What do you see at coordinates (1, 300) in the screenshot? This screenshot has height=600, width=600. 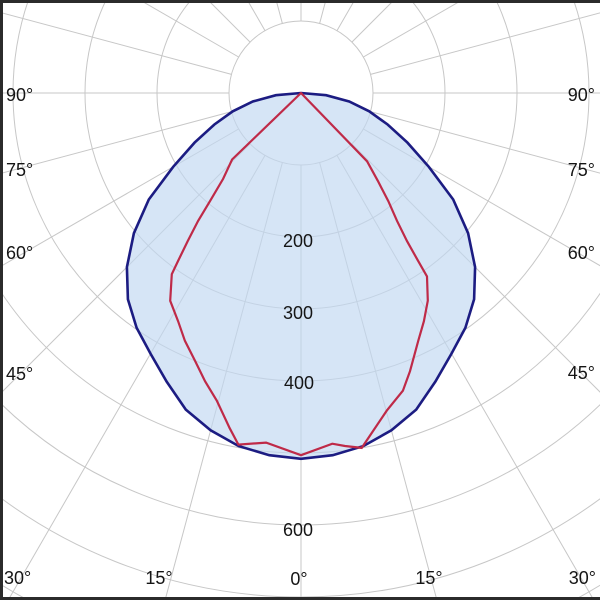 I see `window-border-left` at bounding box center [1, 300].